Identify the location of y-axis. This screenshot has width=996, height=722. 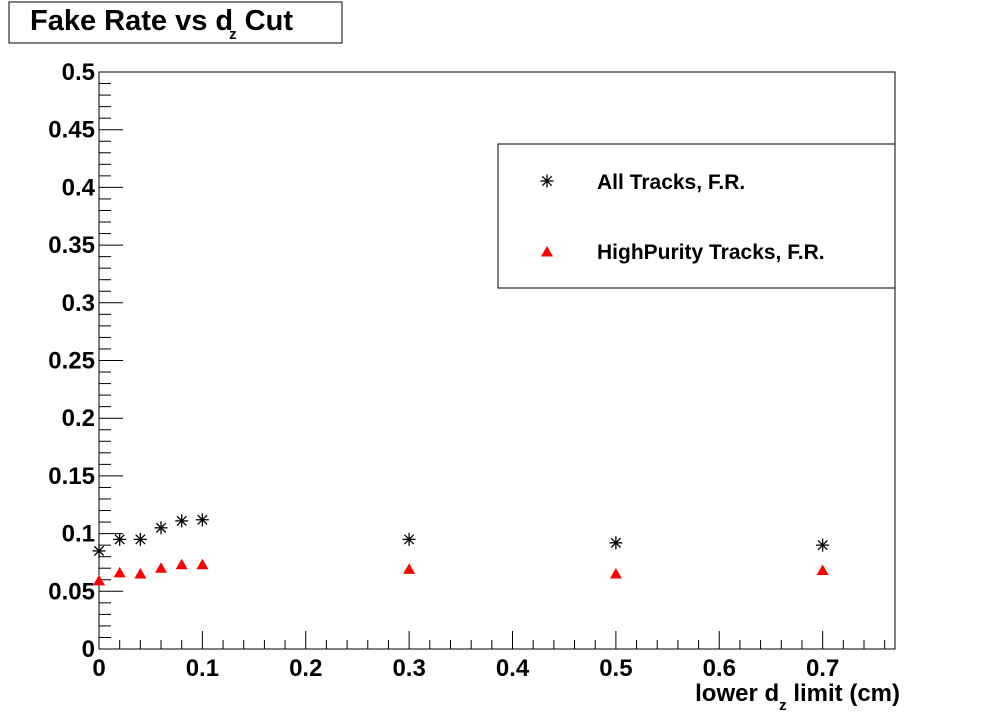
(111, 360).